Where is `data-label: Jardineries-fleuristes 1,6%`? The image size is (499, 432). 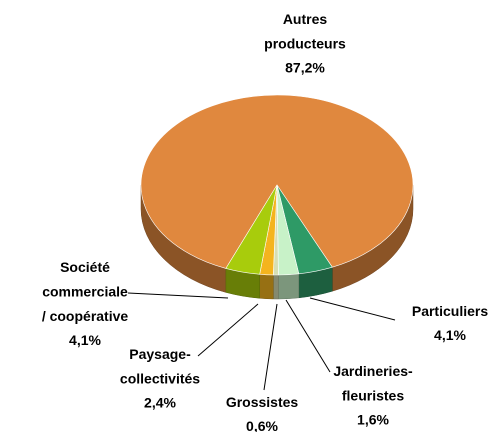 data-label: Jardineries-fleuristes 1,6% is located at coordinates (373, 395).